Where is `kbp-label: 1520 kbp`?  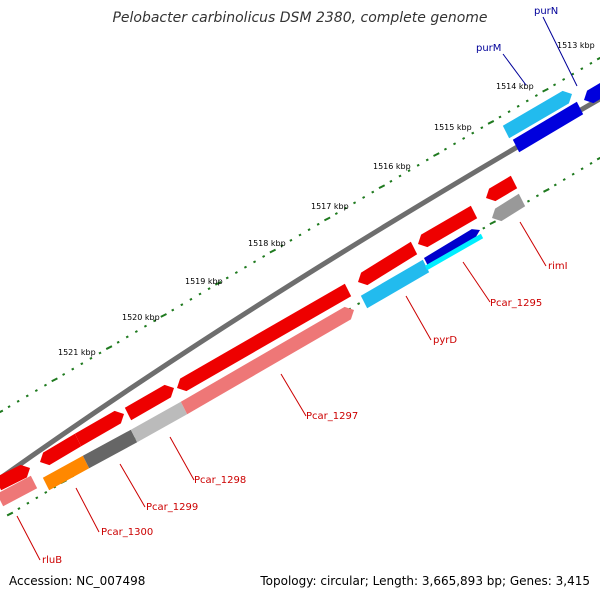 kbp-label: 1520 kbp is located at coordinates (141, 317).